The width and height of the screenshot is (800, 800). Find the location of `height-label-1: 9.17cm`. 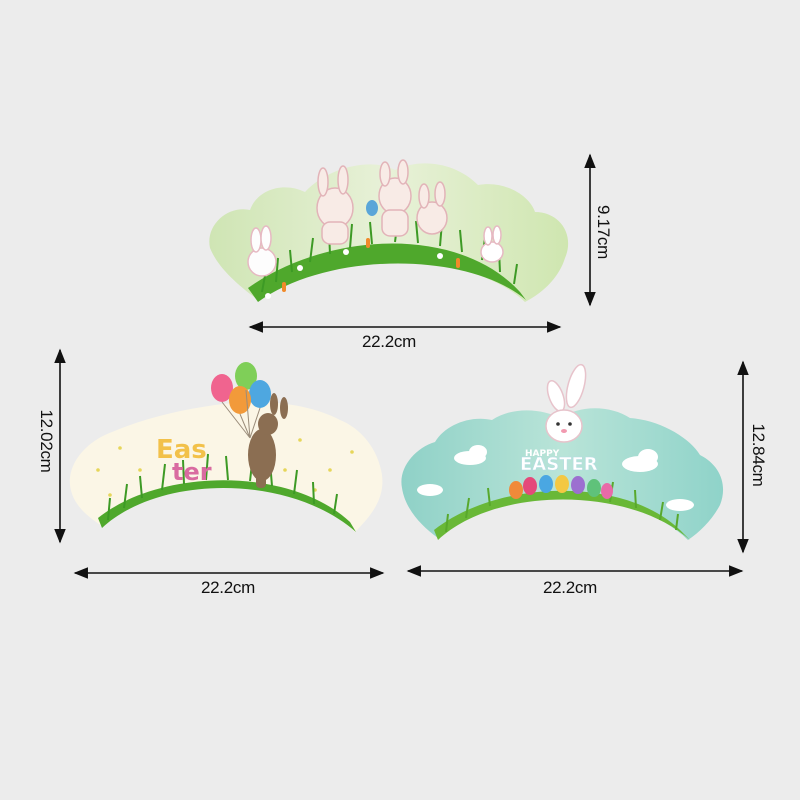

height-label-1: 9.17cm is located at coordinates (603, 232).